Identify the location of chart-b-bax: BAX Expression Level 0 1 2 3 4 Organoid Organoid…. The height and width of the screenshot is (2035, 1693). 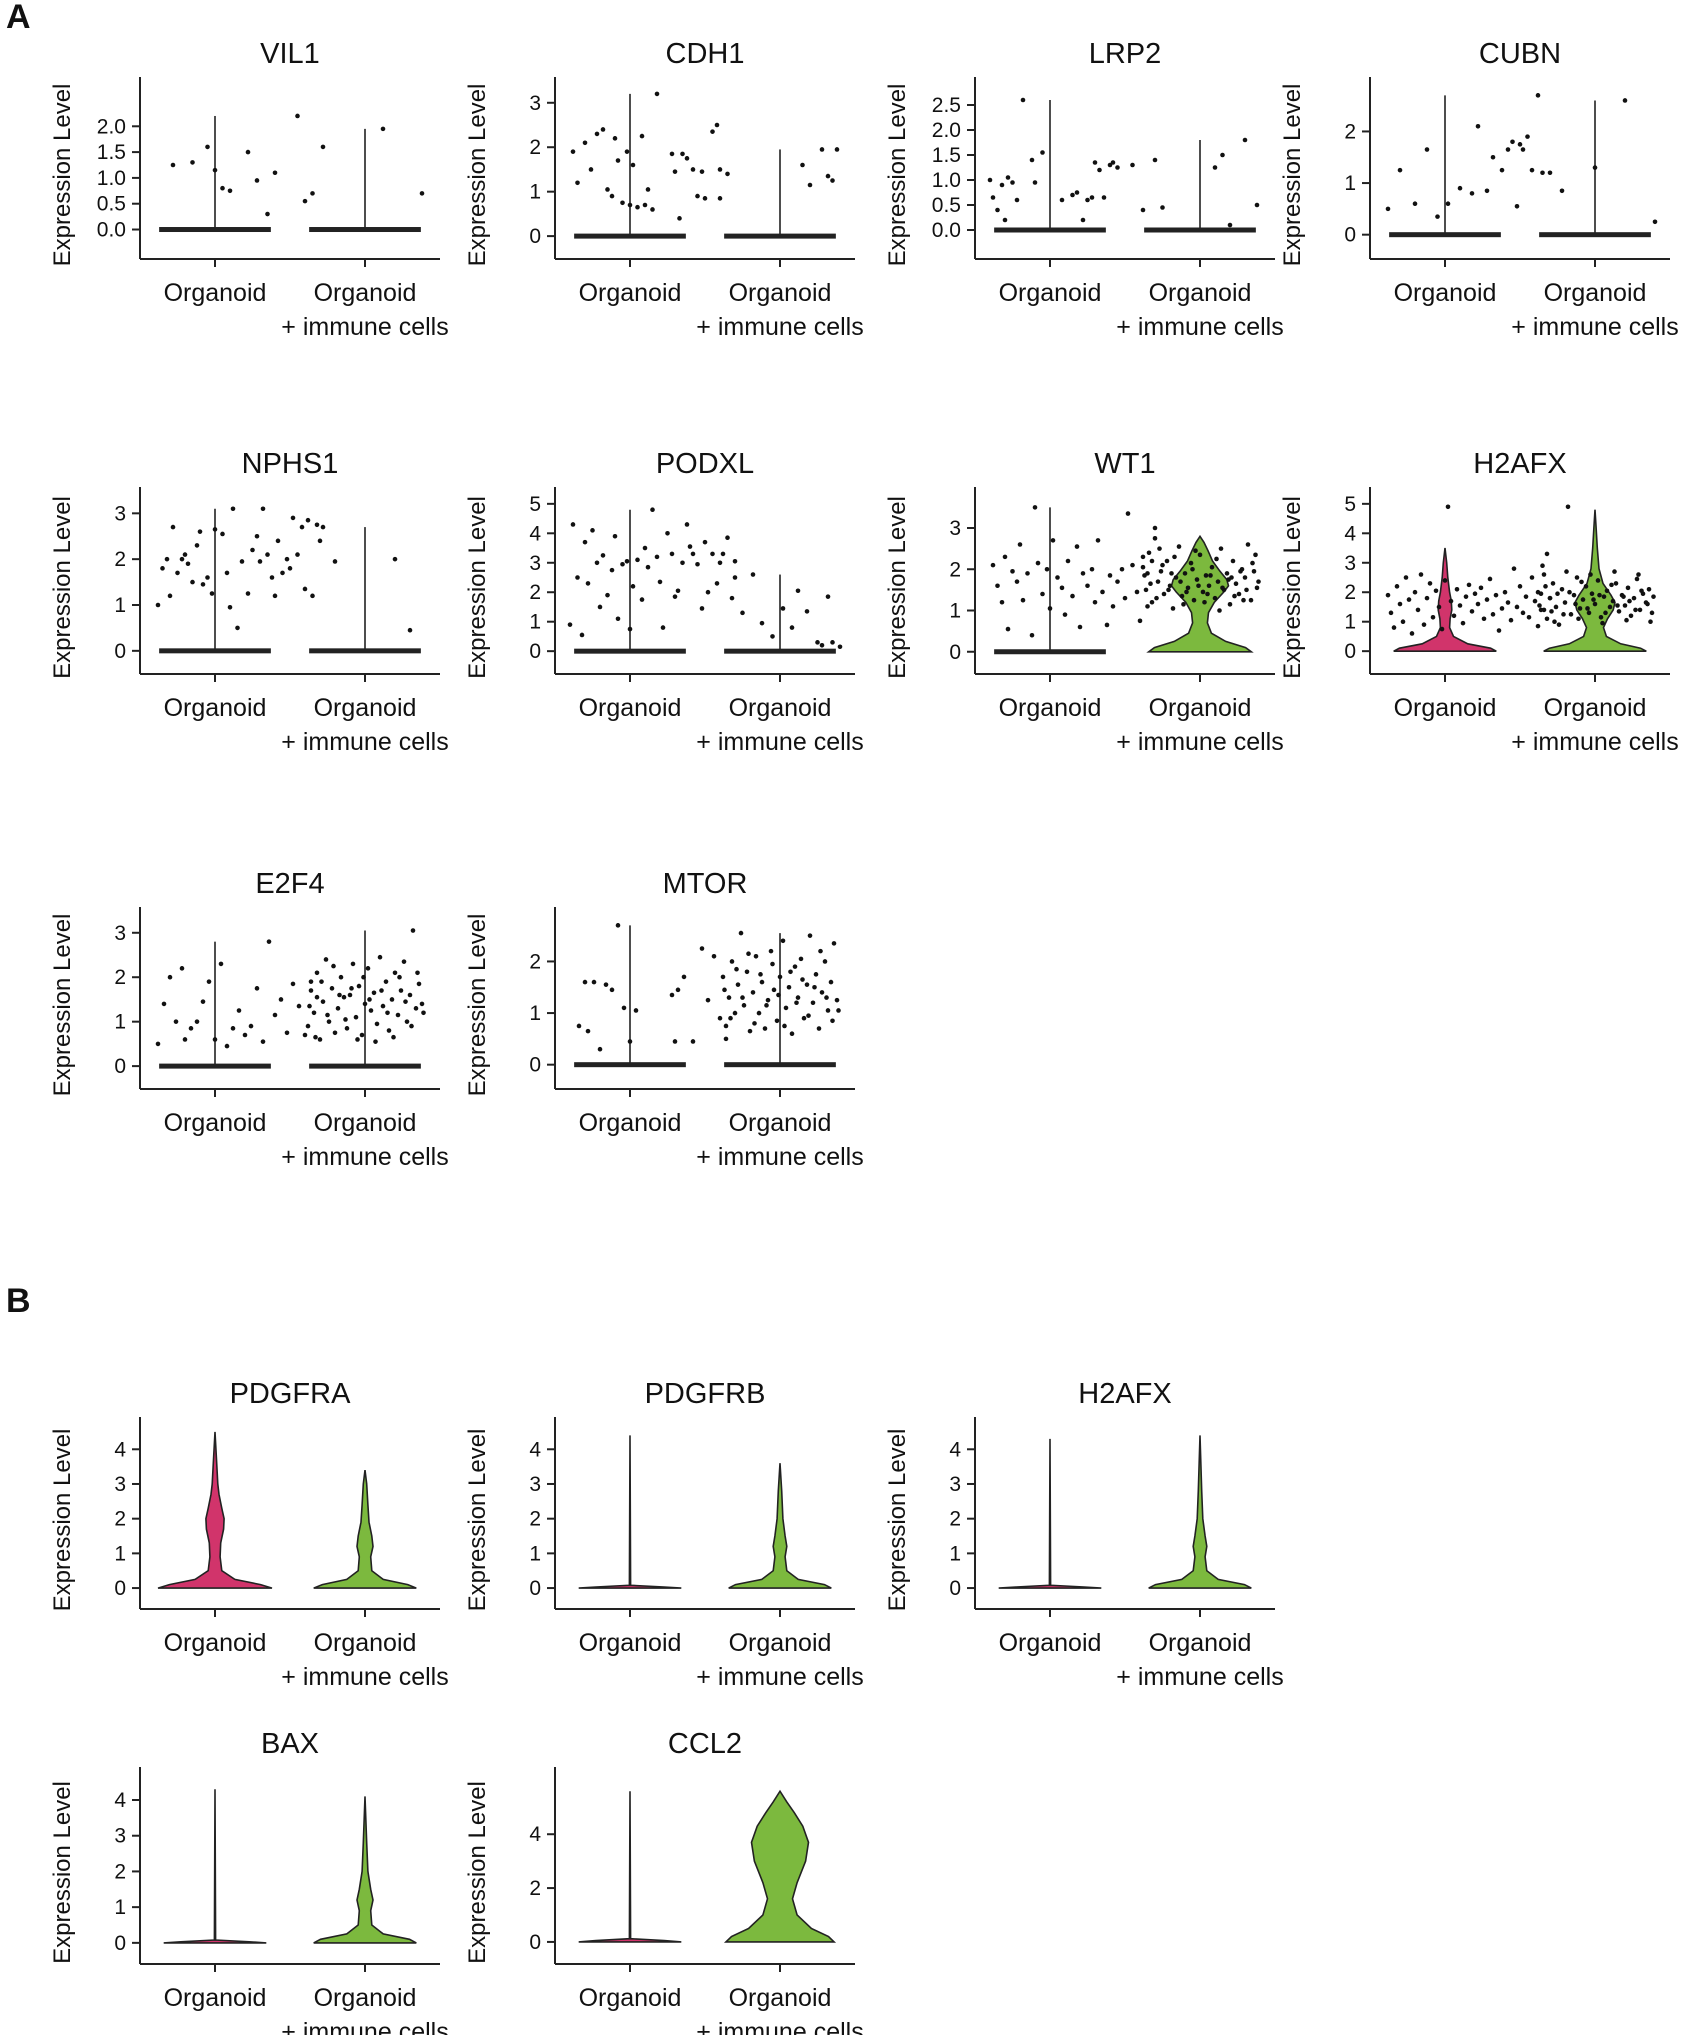
(249, 1881).